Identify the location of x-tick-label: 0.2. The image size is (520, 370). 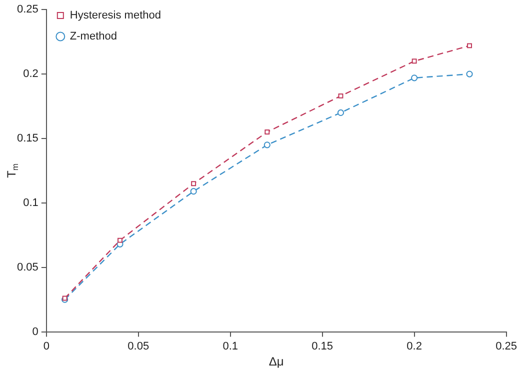
(414, 346).